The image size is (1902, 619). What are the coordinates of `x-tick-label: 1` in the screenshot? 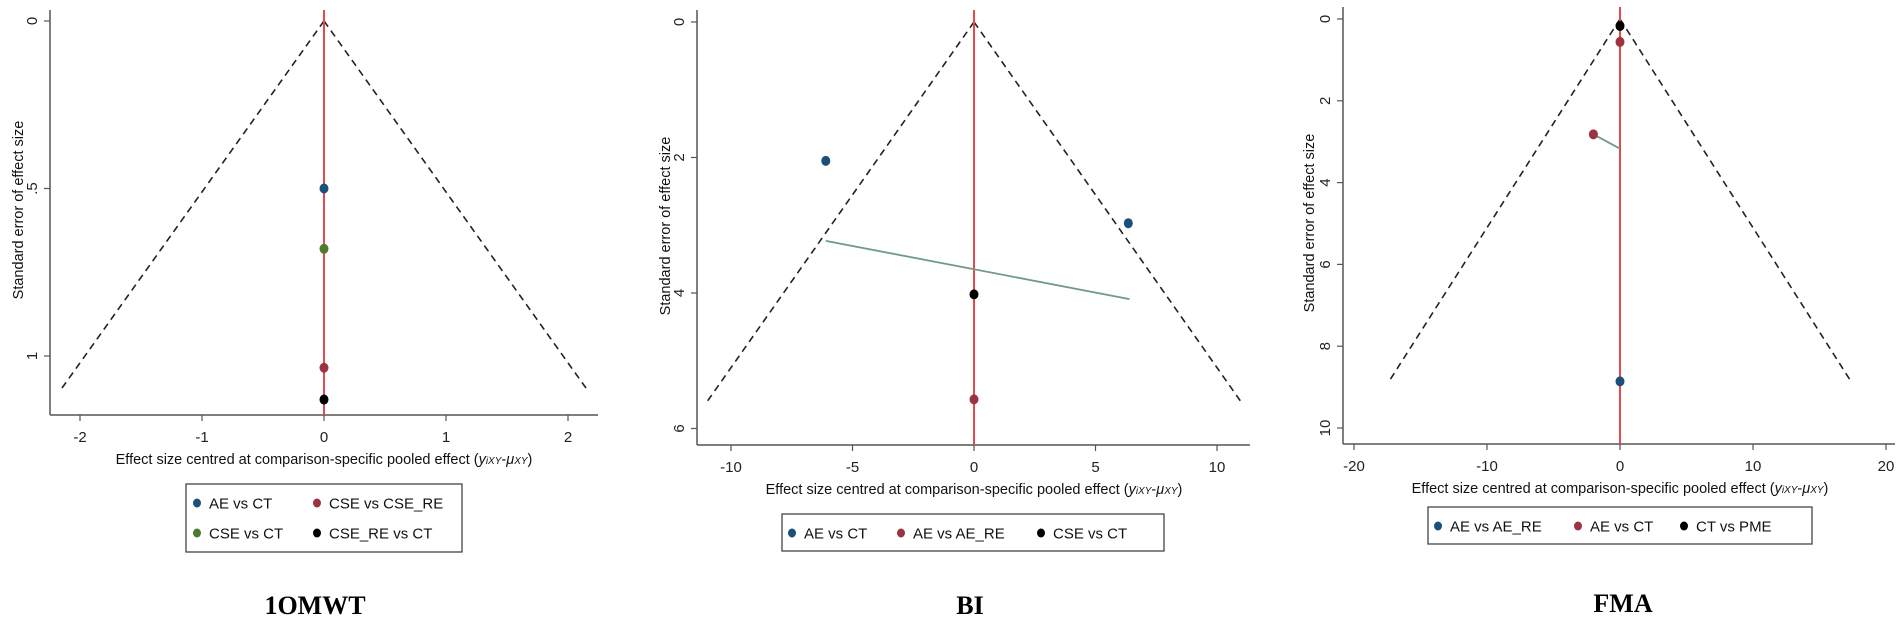 It's located at (446, 437).